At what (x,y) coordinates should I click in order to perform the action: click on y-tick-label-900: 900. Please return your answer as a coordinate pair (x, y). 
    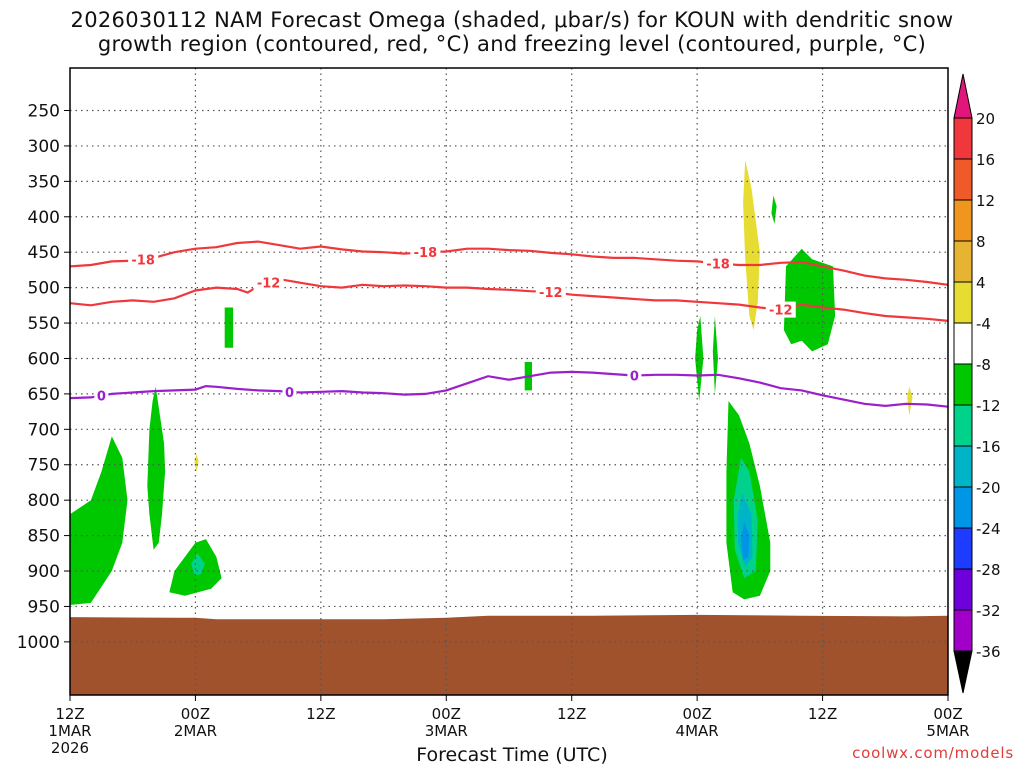
    Looking at the image, I should click on (44, 572).